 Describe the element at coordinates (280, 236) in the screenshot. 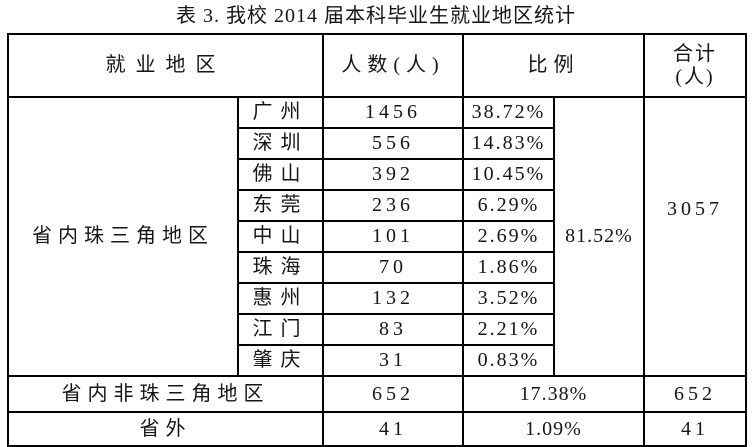

I see `city-name: 中山` at that location.